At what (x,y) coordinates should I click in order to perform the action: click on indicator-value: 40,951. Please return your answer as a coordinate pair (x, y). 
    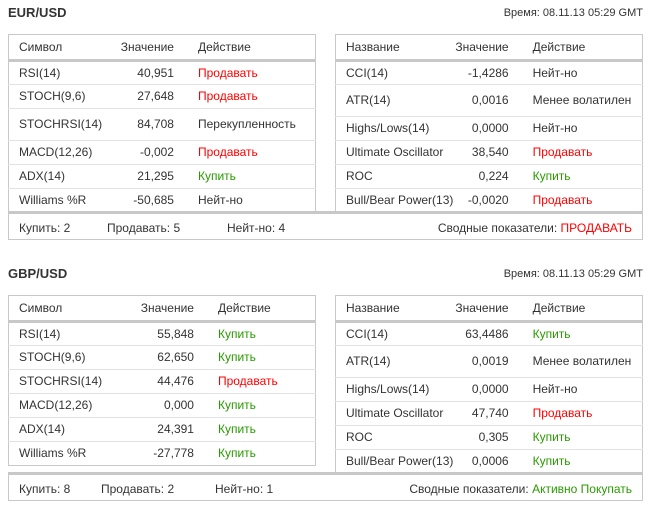
    Looking at the image, I should click on (153, 72).